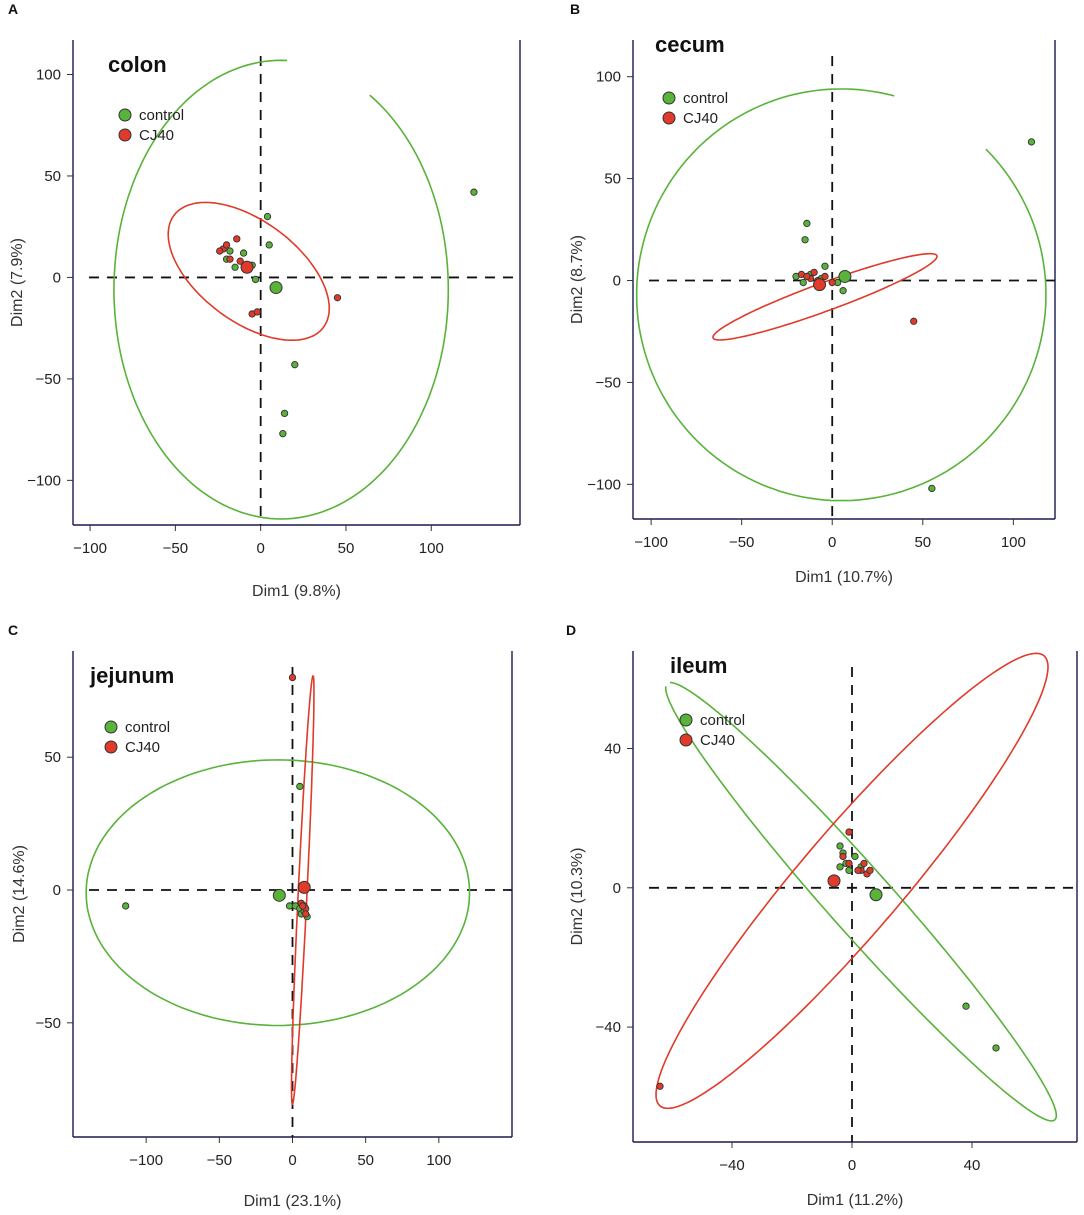 This screenshot has height=1215, width=1084. Describe the element at coordinates (844, 577) in the screenshot. I see `x-axis-label: Dim1 (10.7%)` at that location.